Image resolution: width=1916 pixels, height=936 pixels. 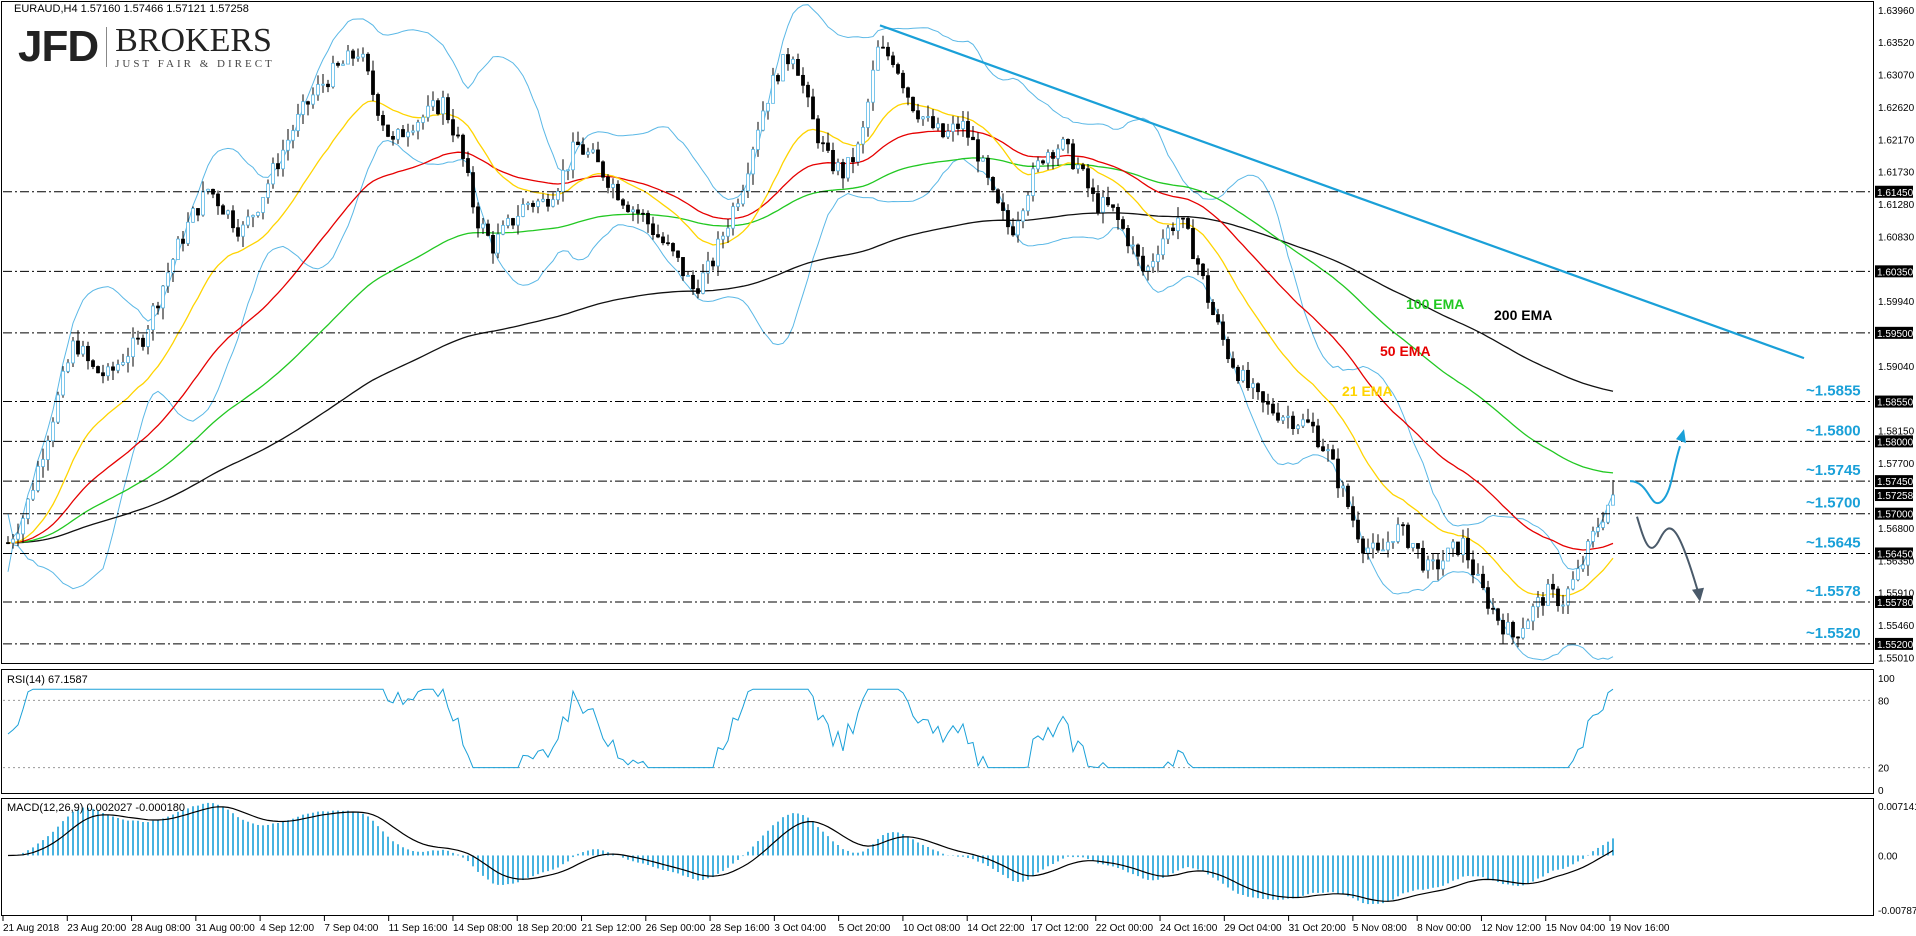 I want to click on macd-label: MACD(12,26,9) 0.002027 -0.000180, so click(x=96, y=808).